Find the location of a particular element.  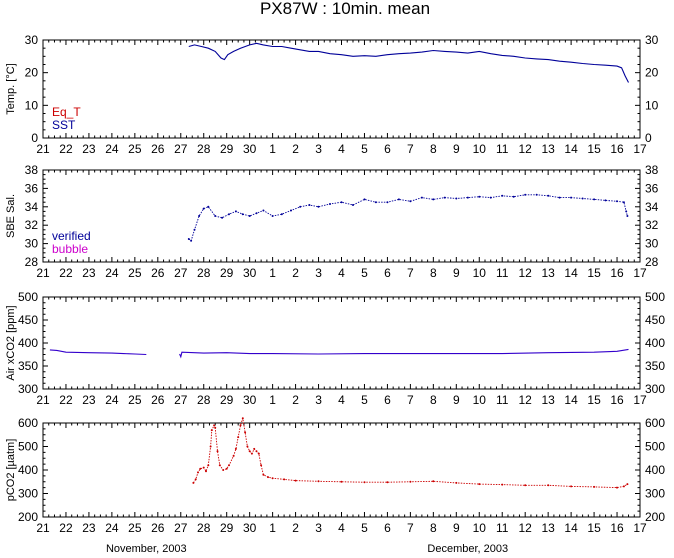

y-axis-label: SBE Sal. is located at coordinates (11, 216).